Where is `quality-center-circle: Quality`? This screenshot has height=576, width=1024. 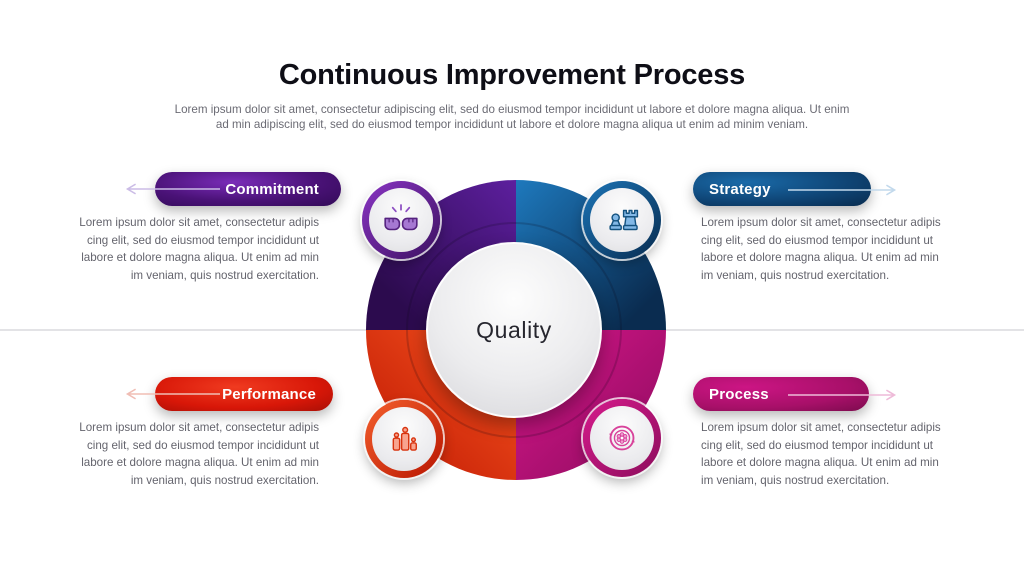
quality-center-circle: Quality is located at coordinates (514, 330).